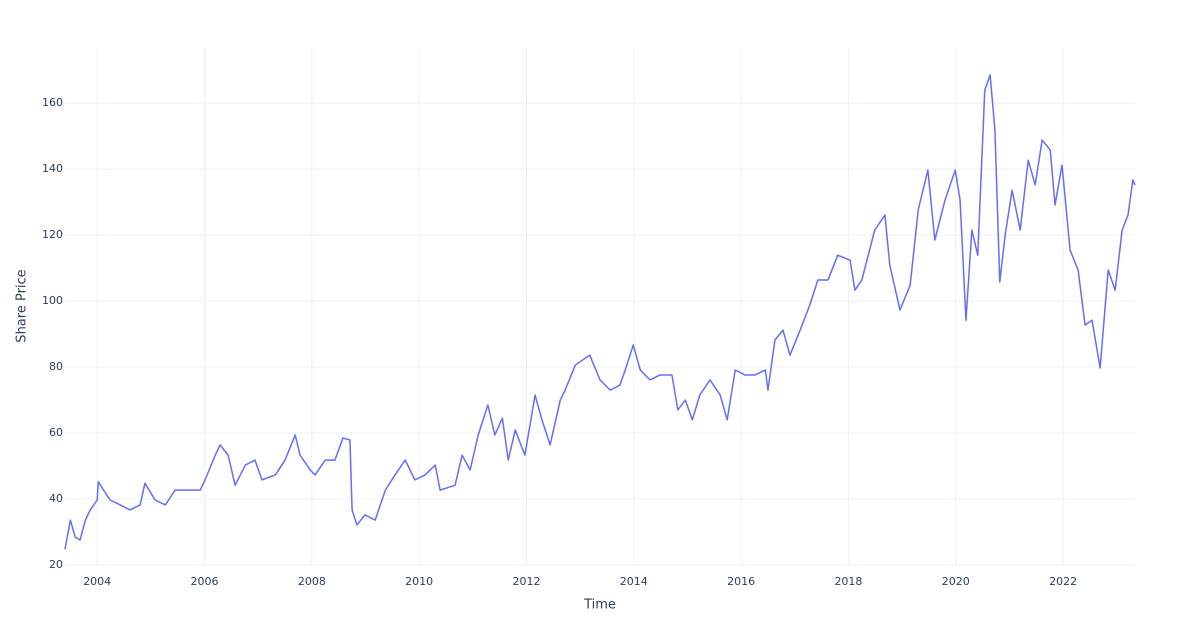 Image resolution: width=1200 pixels, height=640 pixels. I want to click on x-tick-label: 2012, so click(526, 581).